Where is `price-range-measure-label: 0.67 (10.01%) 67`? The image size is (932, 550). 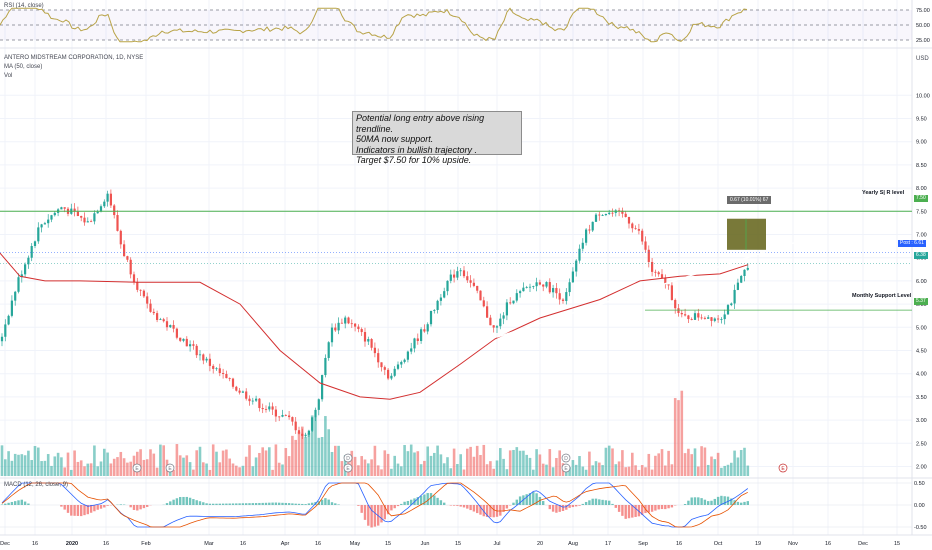
price-range-measure-label: 0.67 (10.01%) 67 is located at coordinates (749, 200).